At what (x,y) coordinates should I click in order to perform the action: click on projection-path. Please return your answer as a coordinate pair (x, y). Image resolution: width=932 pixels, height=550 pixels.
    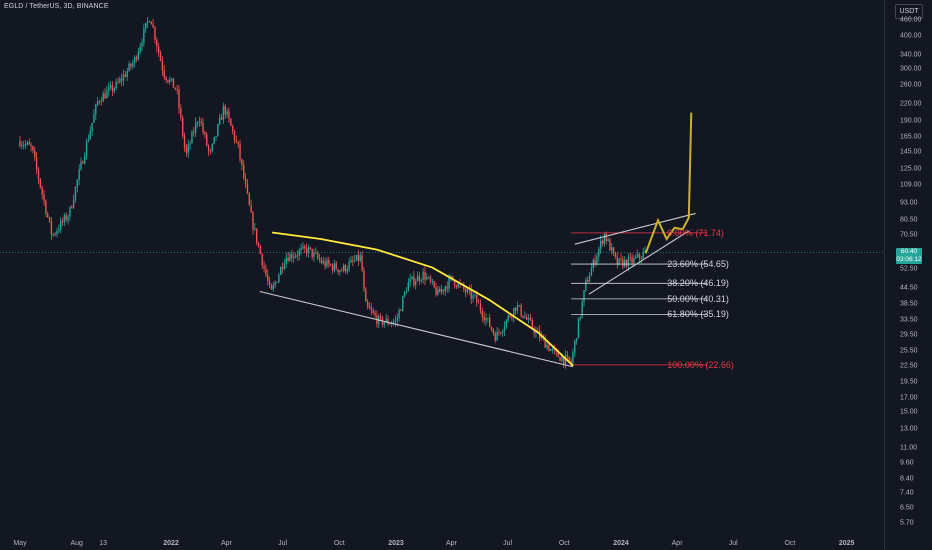
    Looking at the image, I should click on (668, 183).